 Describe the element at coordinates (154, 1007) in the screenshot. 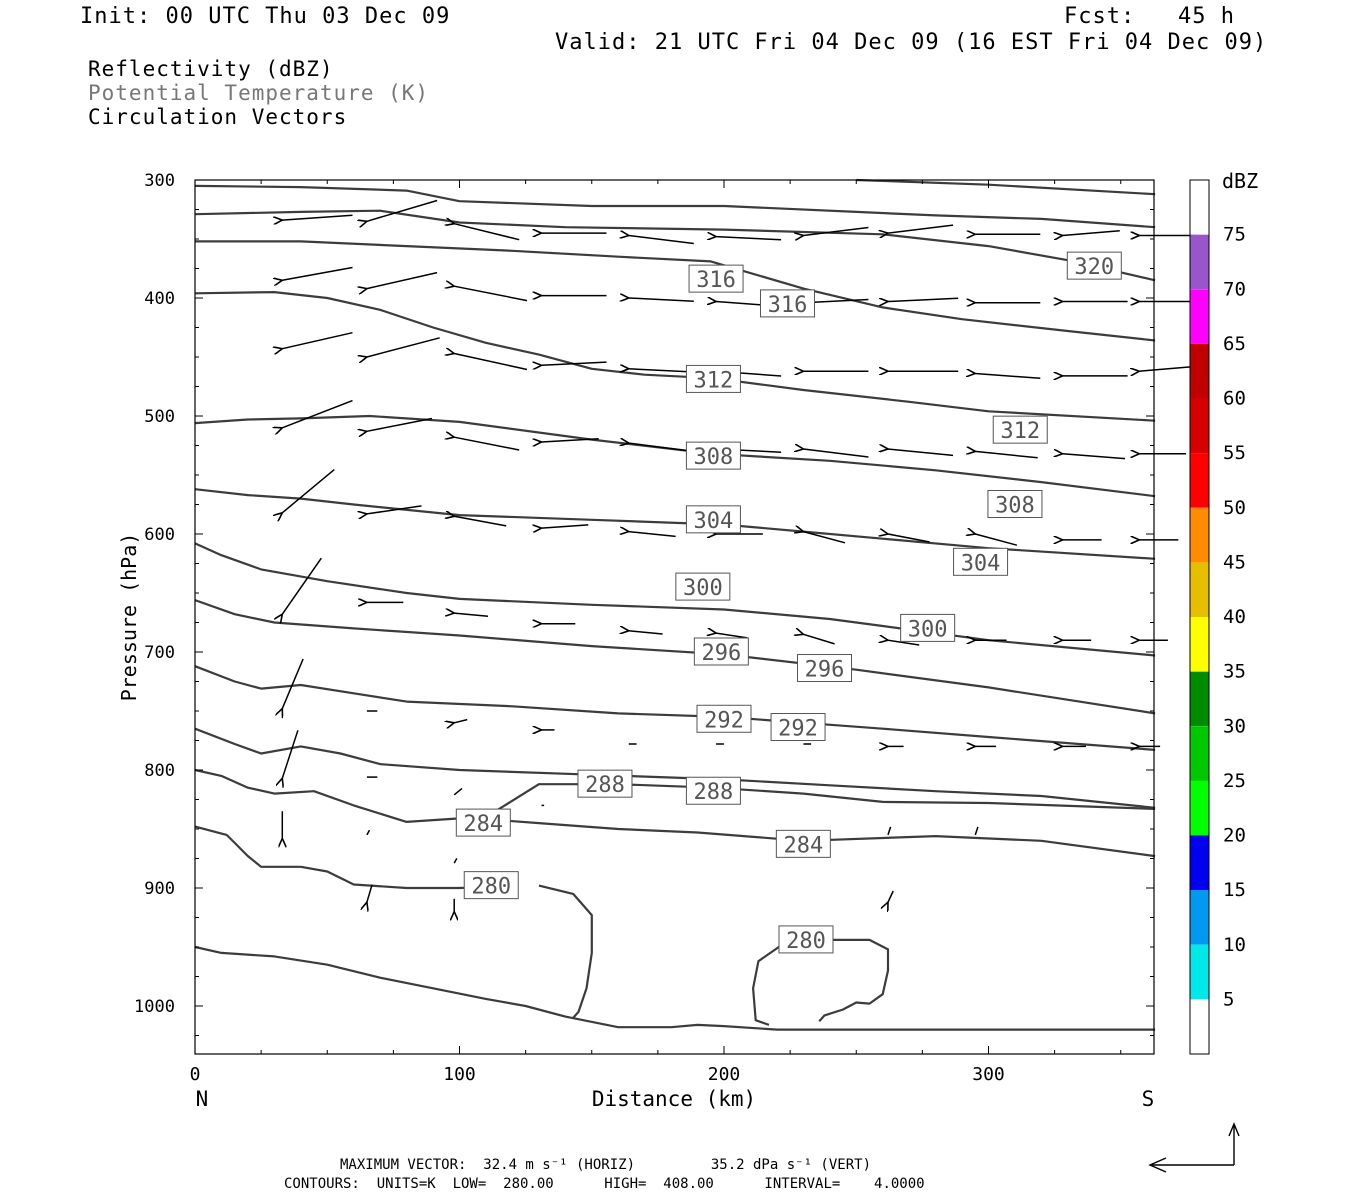

I see `y-tick-label-1000: 1000` at that location.